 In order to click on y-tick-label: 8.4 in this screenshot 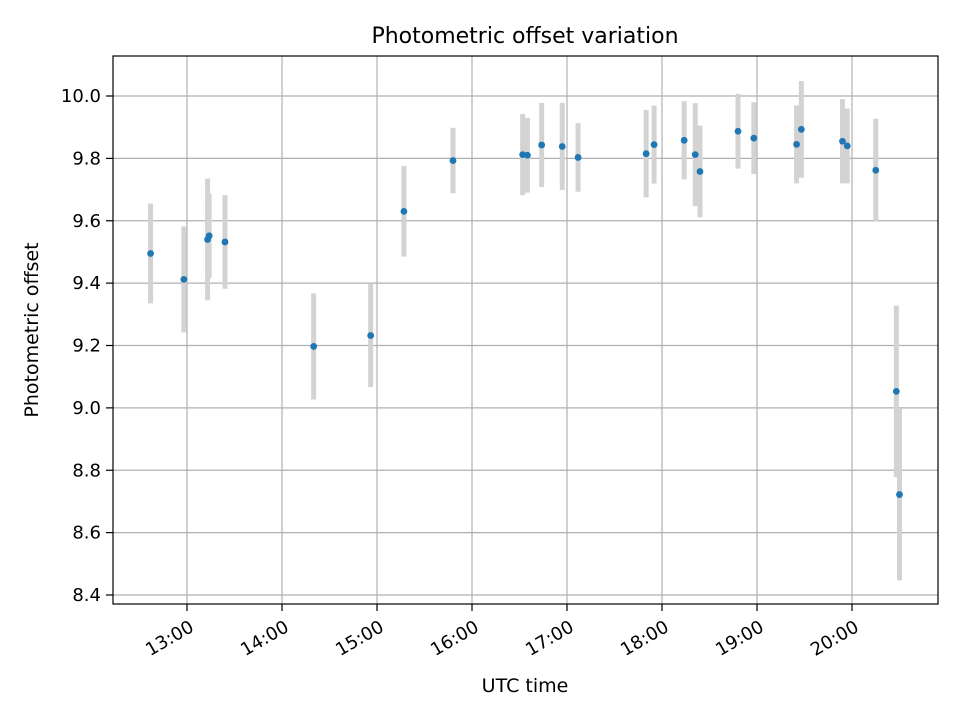, I will do `click(86, 595)`.